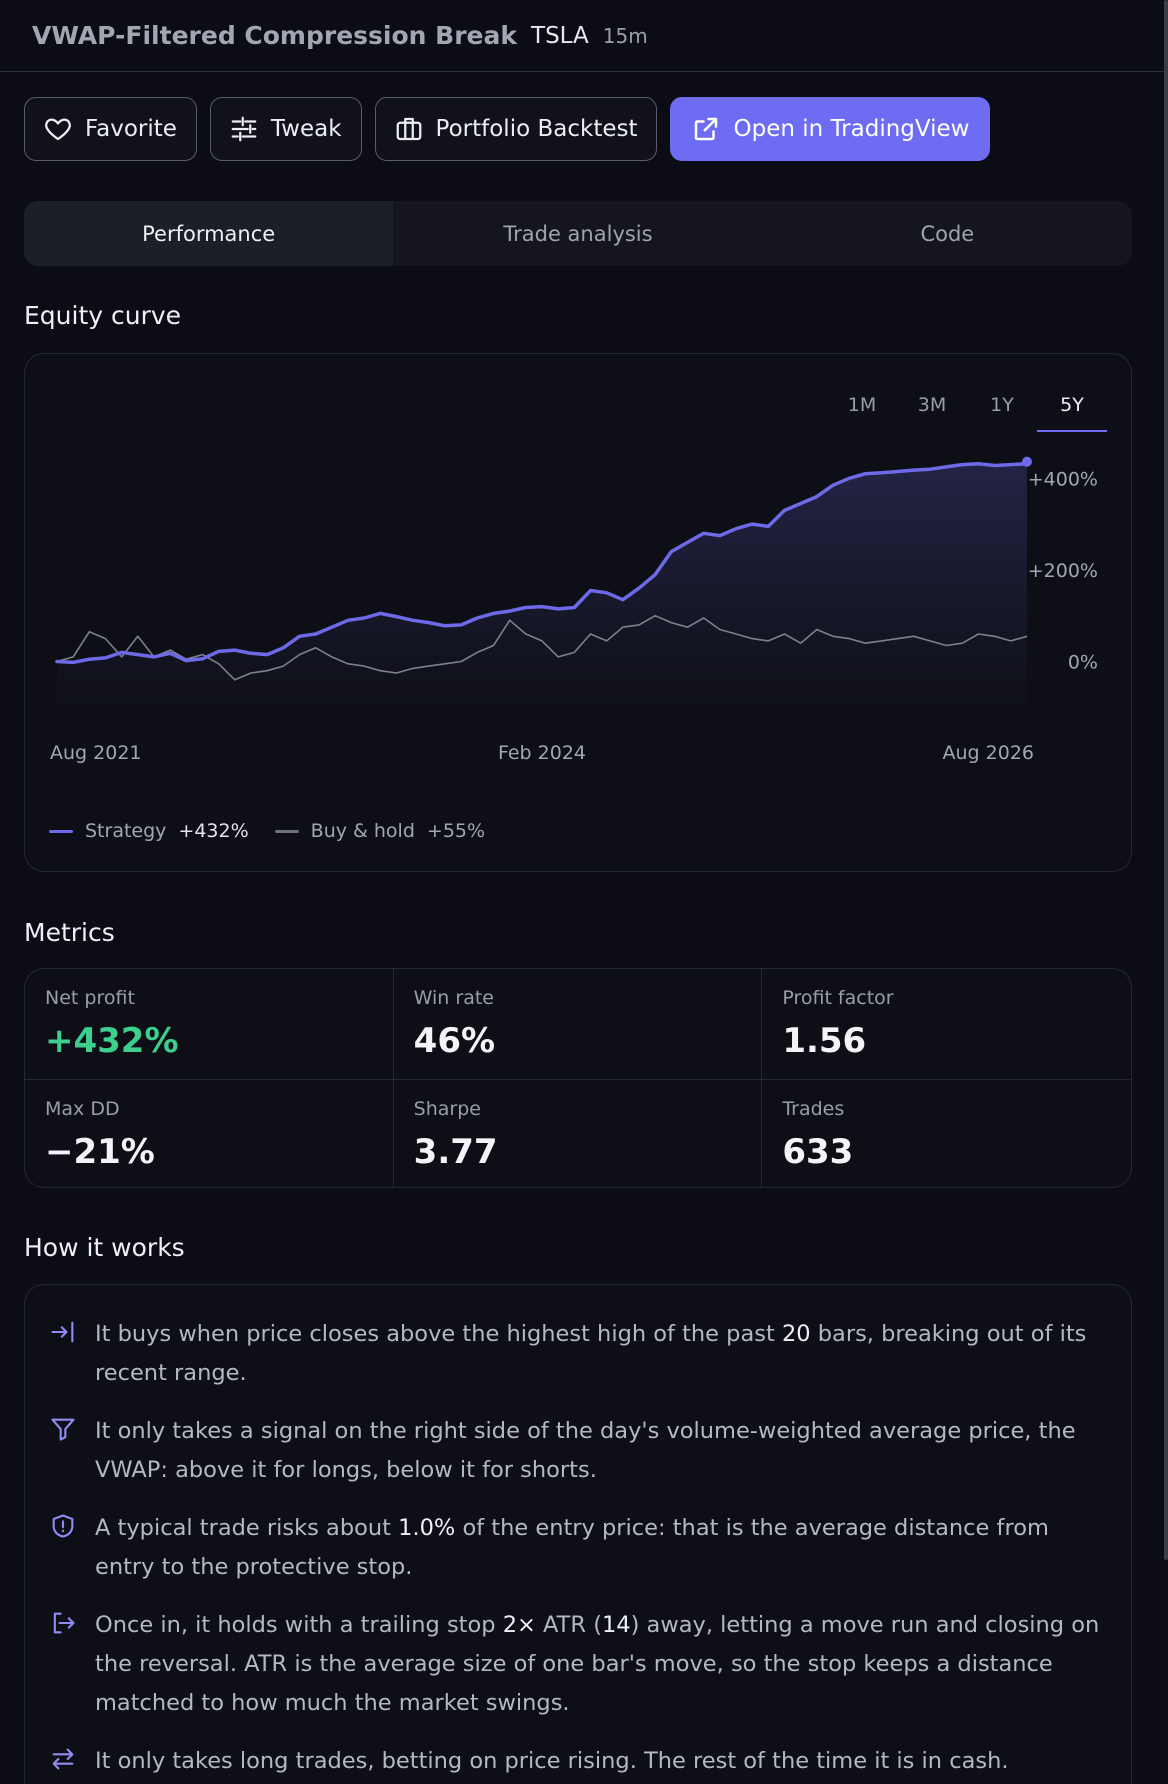  I want to click on metric-label: Win rate, so click(453, 998).